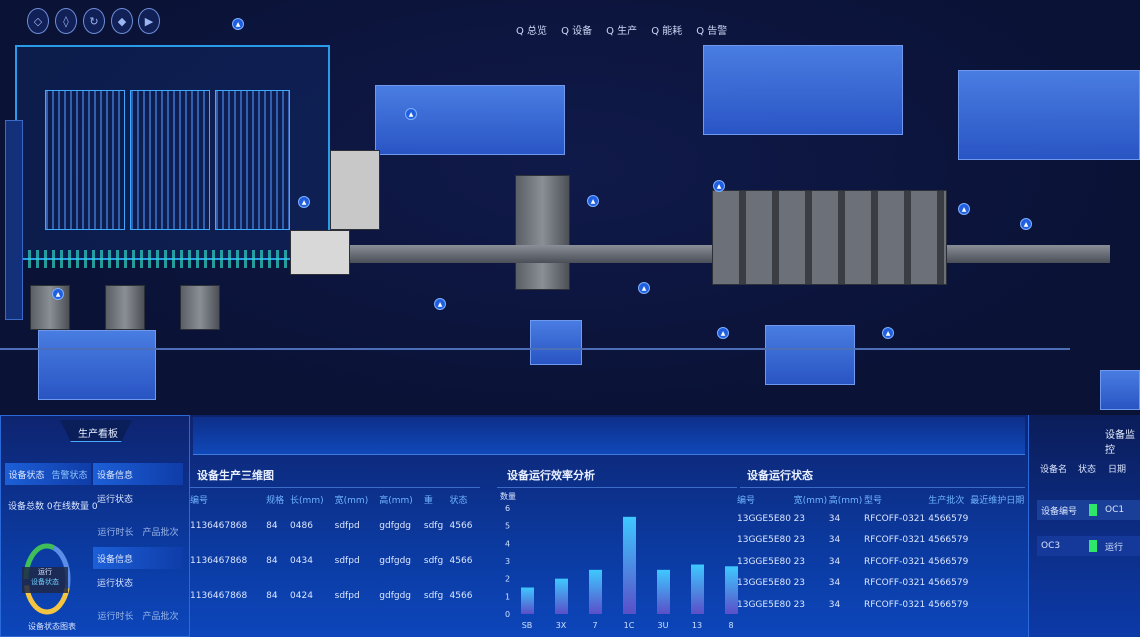  What do you see at coordinates (577, 31) in the screenshot?
I see `menu-item: Q 设备` at bounding box center [577, 31].